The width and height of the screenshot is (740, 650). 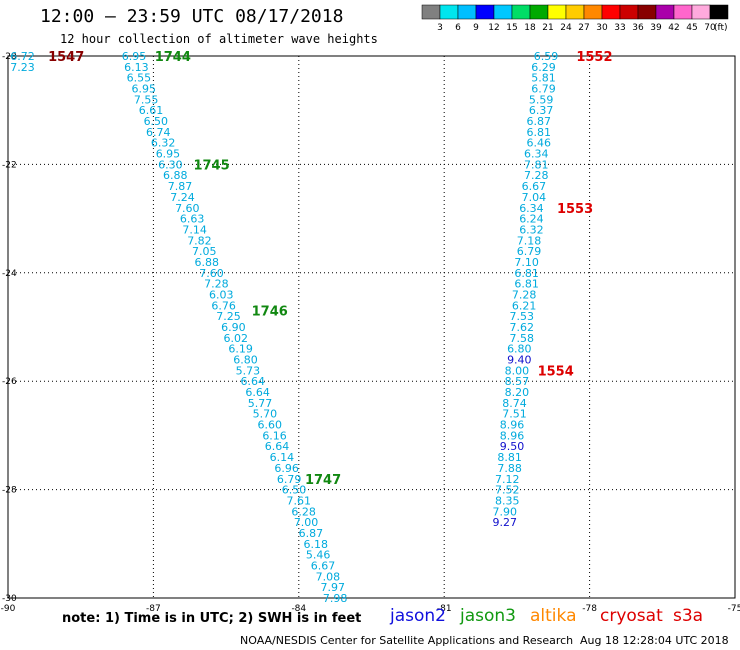 I want to click on swh-value-label: 7.18, so click(x=529, y=240).